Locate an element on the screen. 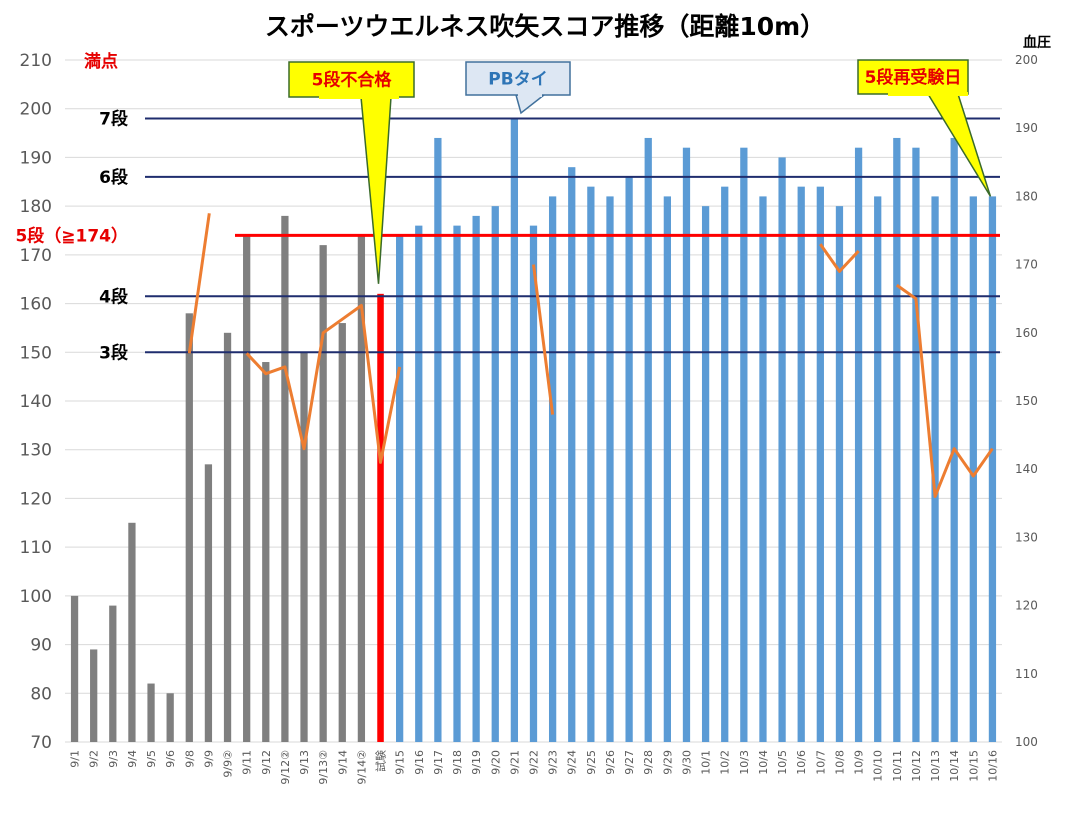 The image size is (1080, 816). x-tick-label-17: 9/15 is located at coordinates (400, 762).